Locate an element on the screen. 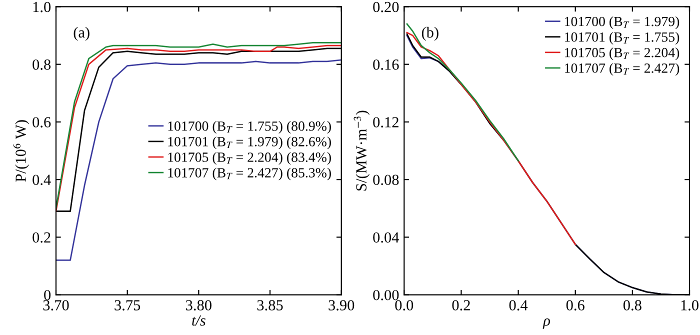 The height and width of the screenshot is (335, 700). x-tick-label: 3.70 is located at coordinates (56, 305).